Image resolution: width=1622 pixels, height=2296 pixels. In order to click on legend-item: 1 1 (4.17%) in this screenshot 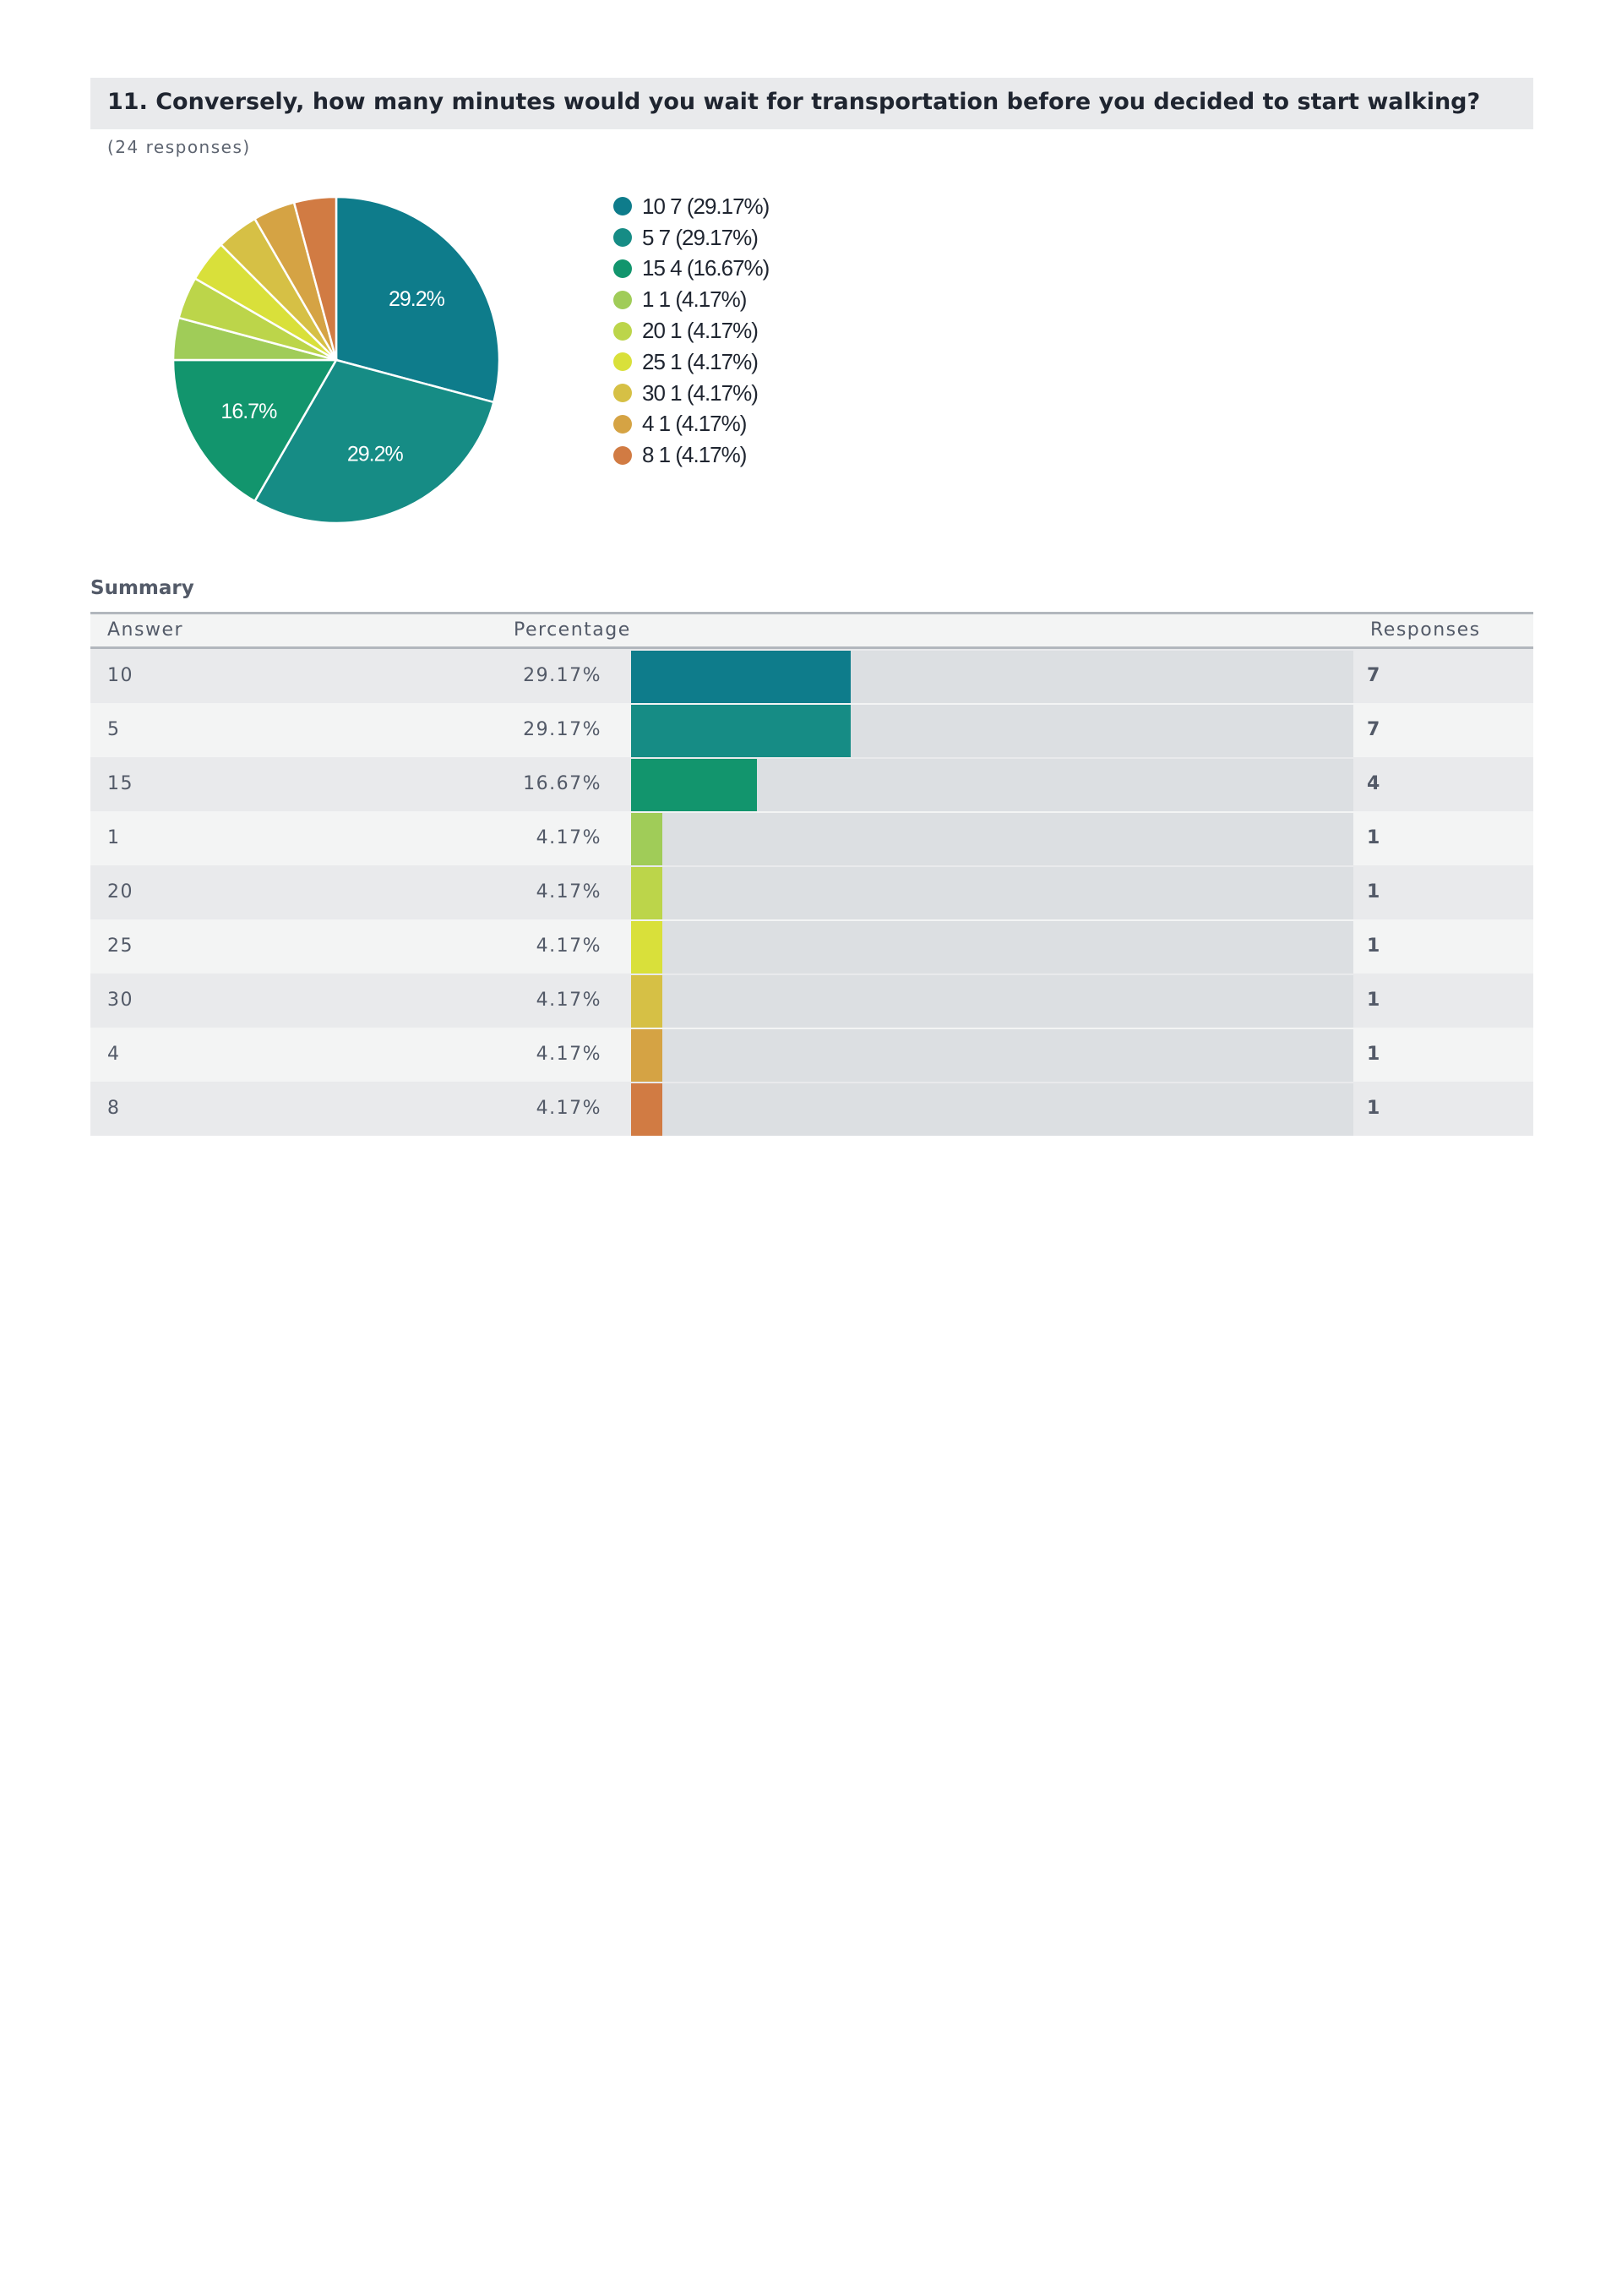, I will do `click(691, 299)`.